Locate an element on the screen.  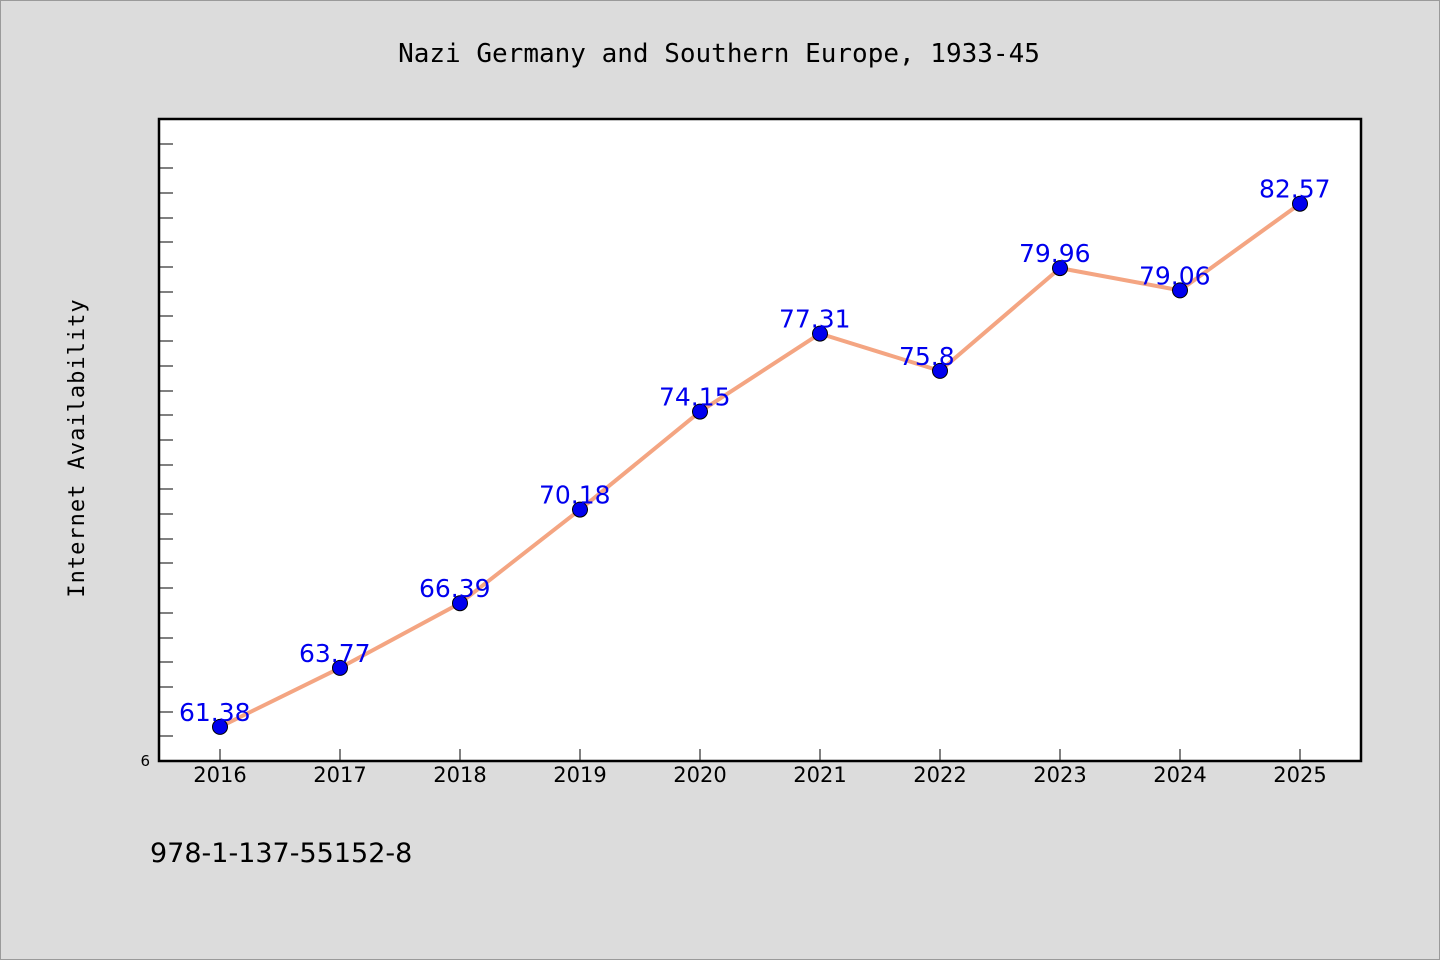
x-tick-label: 2019 is located at coordinates (579, 775).